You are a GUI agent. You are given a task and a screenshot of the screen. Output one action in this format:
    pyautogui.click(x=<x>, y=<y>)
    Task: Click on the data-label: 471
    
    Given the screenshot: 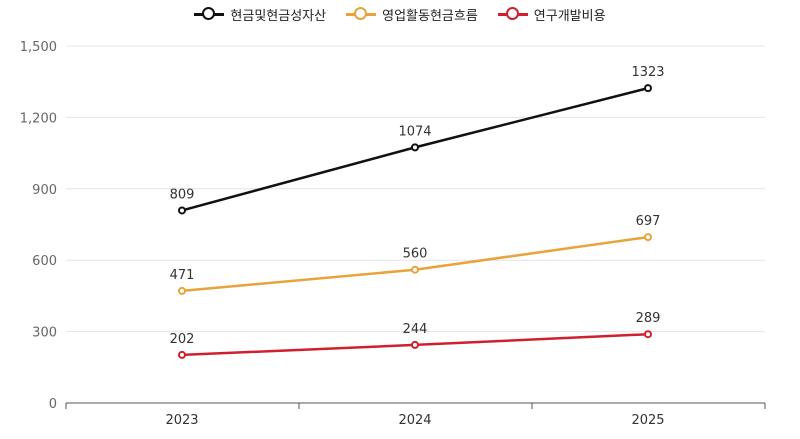 What is the action you would take?
    pyautogui.click(x=182, y=275)
    